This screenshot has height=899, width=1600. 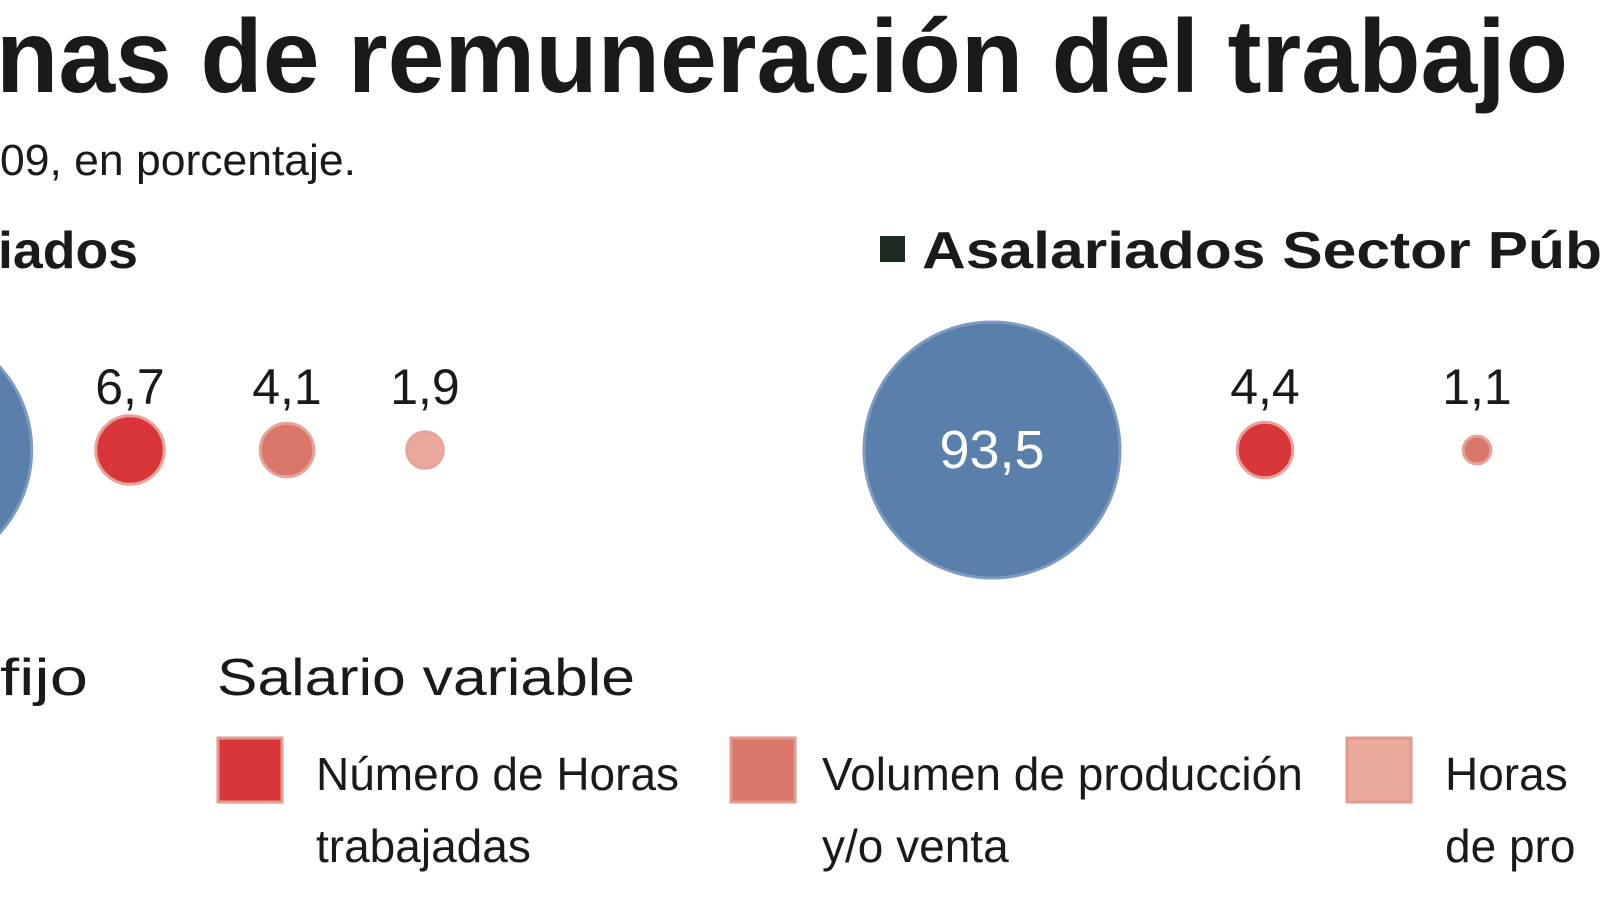 I want to click on group-title: Asalariados Sector Púb, so click(x=1261, y=251).